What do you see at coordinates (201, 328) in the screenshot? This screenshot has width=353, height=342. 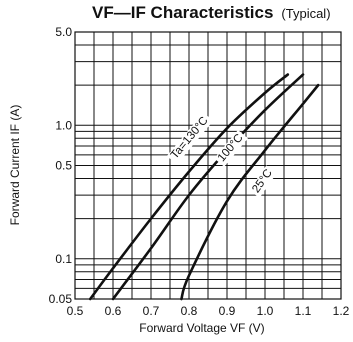 I see `x-axis-label: Forward Voltage VF (V)` at bounding box center [201, 328].